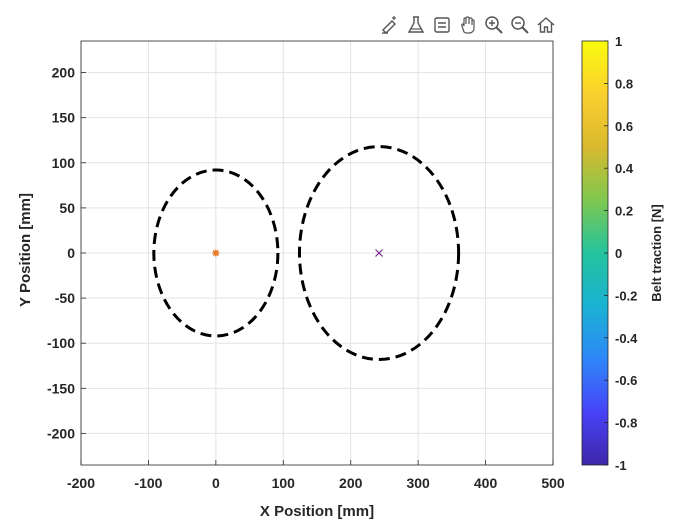  Describe the element at coordinates (618, 41) in the screenshot. I see `colorbar-tick-label: 1` at that location.